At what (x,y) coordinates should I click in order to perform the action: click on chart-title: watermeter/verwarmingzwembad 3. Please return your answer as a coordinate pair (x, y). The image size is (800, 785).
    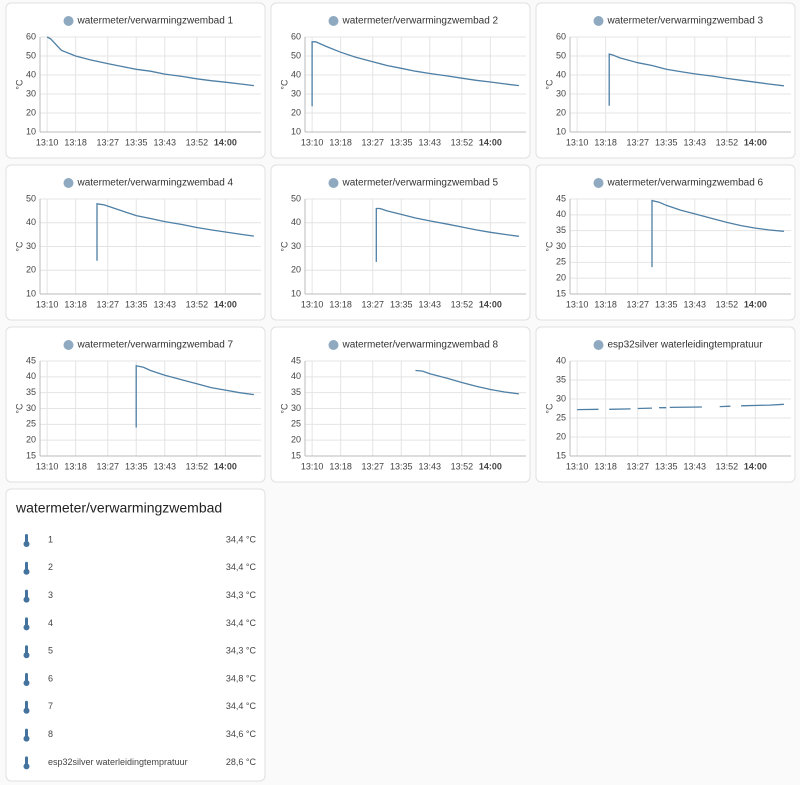
    Looking at the image, I should click on (685, 21).